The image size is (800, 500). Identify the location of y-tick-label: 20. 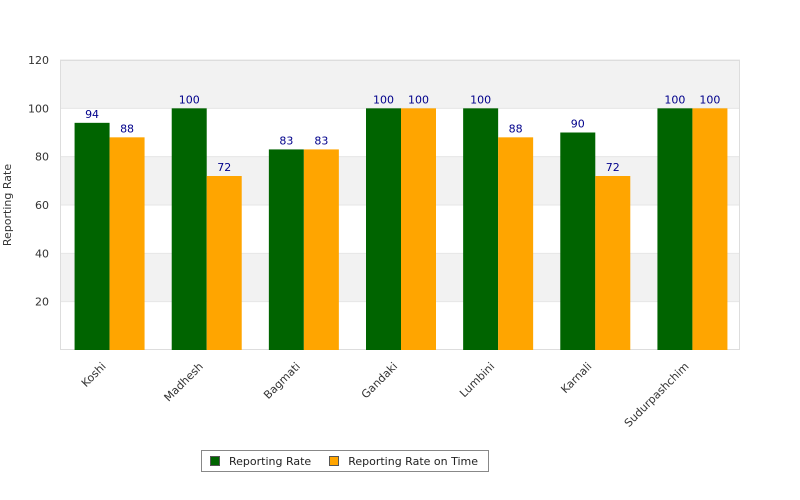
(42, 302).